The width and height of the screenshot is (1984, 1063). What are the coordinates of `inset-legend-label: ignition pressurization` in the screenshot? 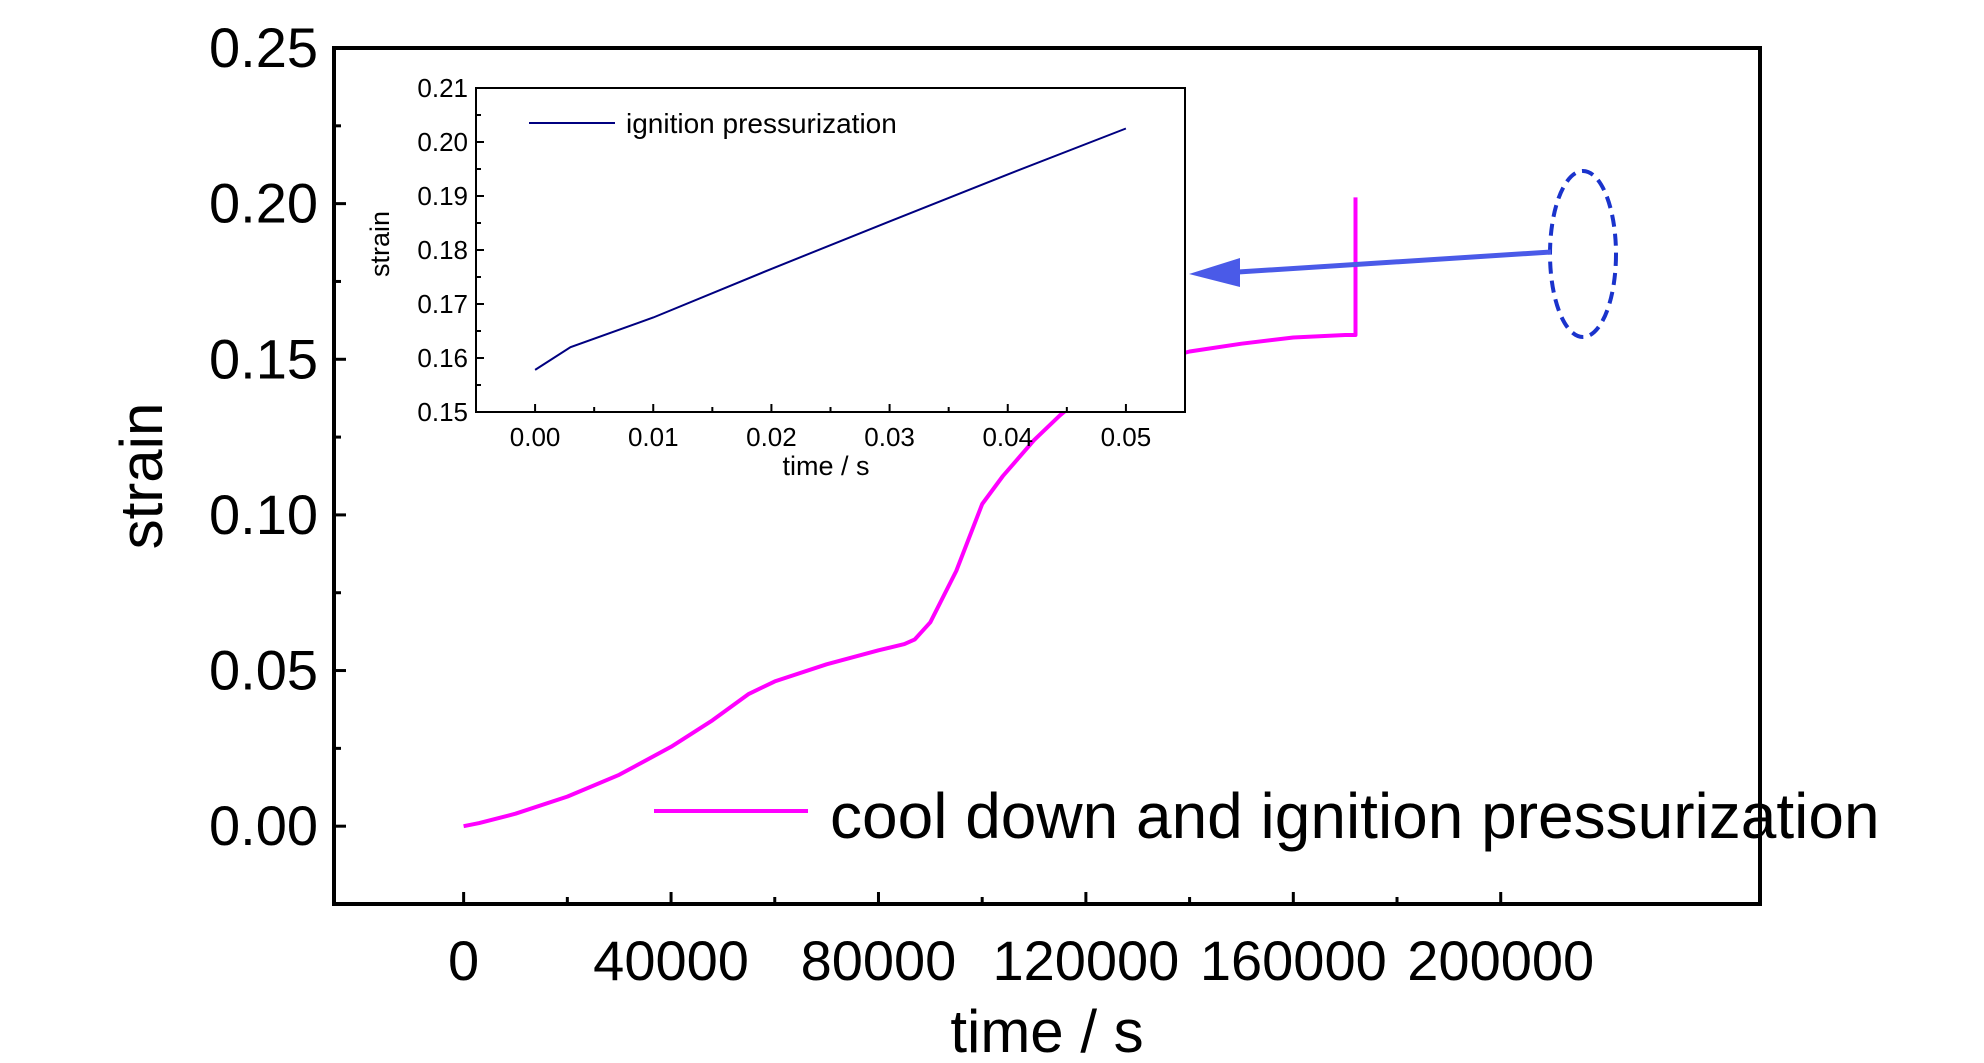 It's located at (761, 123).